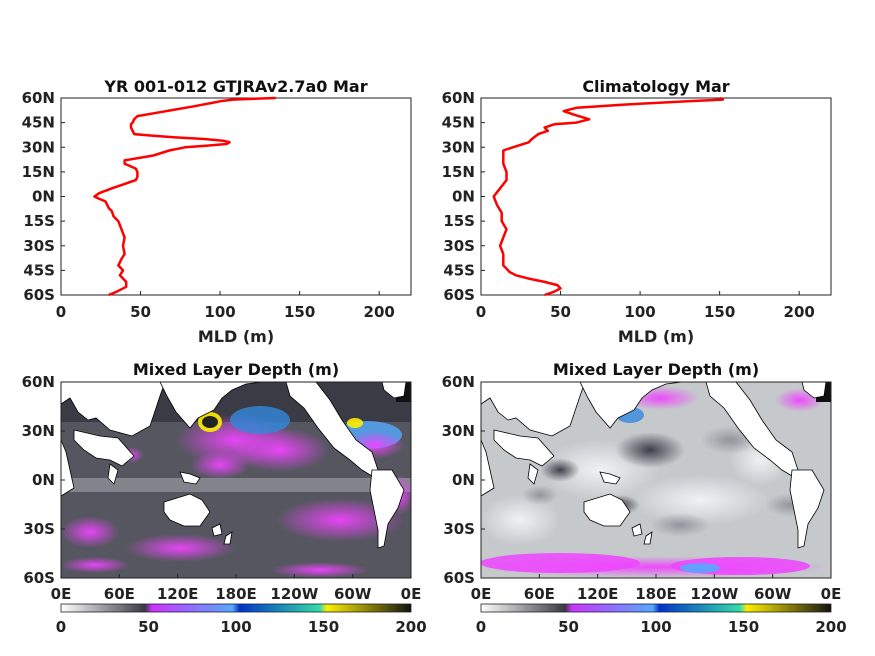  I want to click on panel-1-axes, so click(236, 196).